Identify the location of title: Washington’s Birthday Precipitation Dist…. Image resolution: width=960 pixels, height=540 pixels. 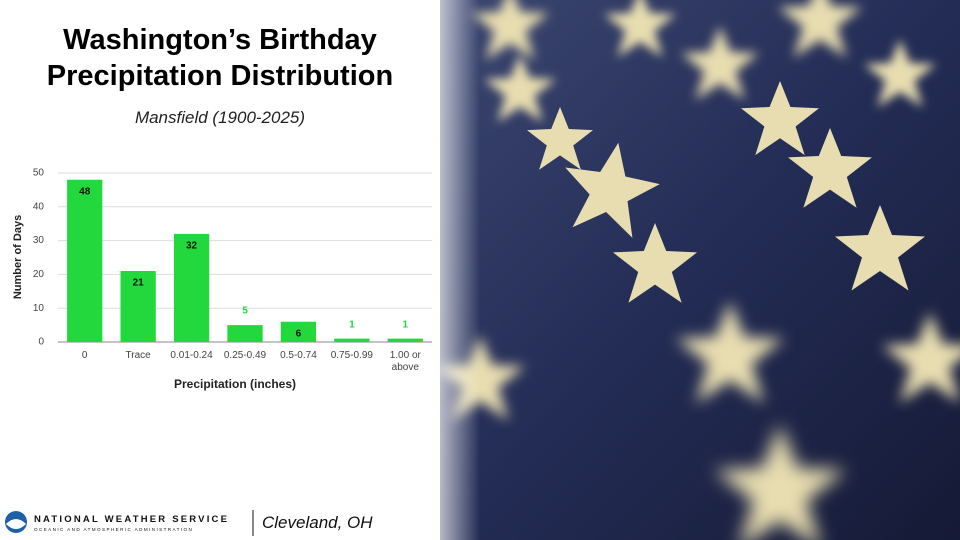
(220, 58).